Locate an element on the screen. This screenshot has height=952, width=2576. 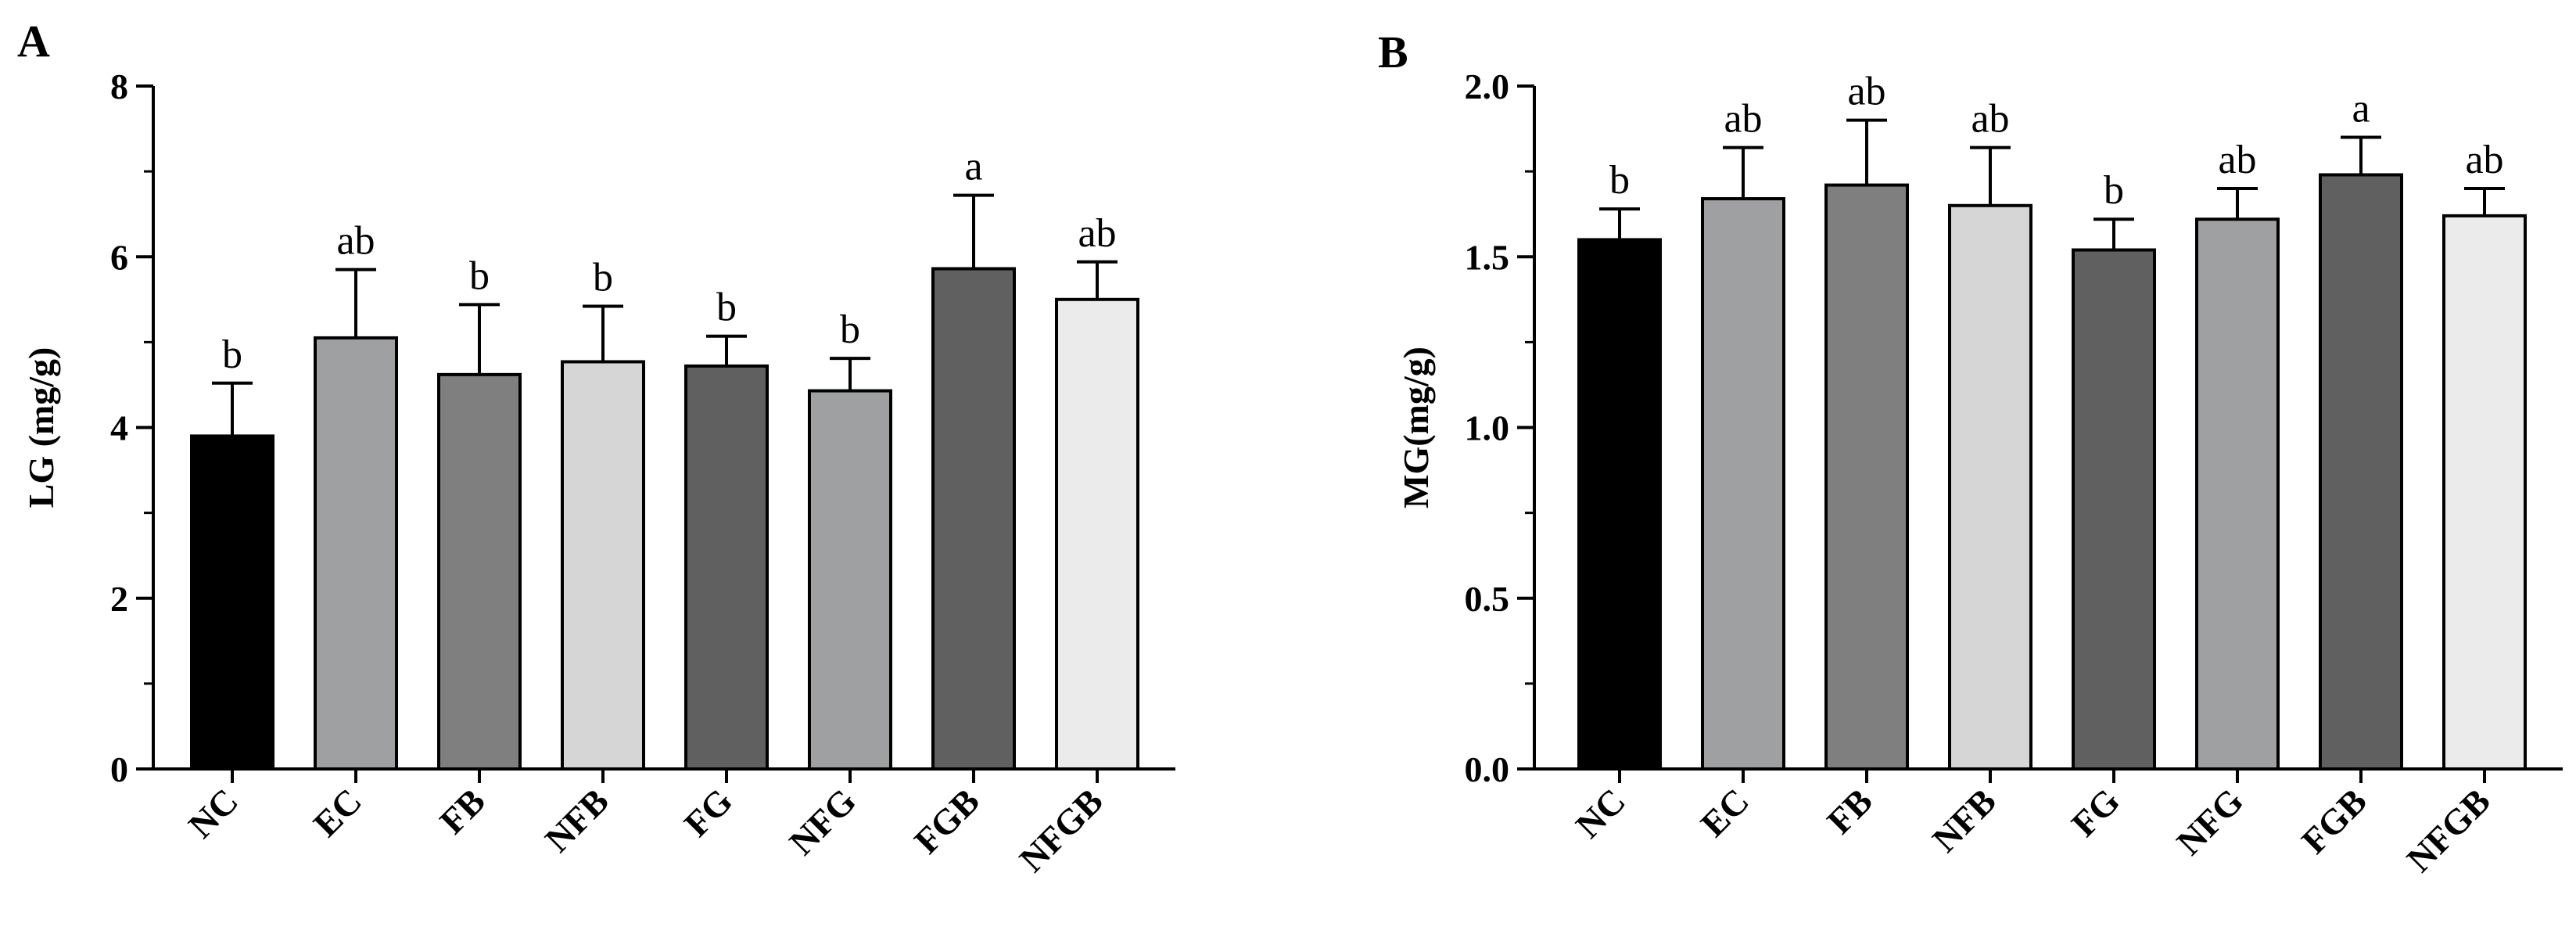
y-tick-label: 6 is located at coordinates (119, 257).